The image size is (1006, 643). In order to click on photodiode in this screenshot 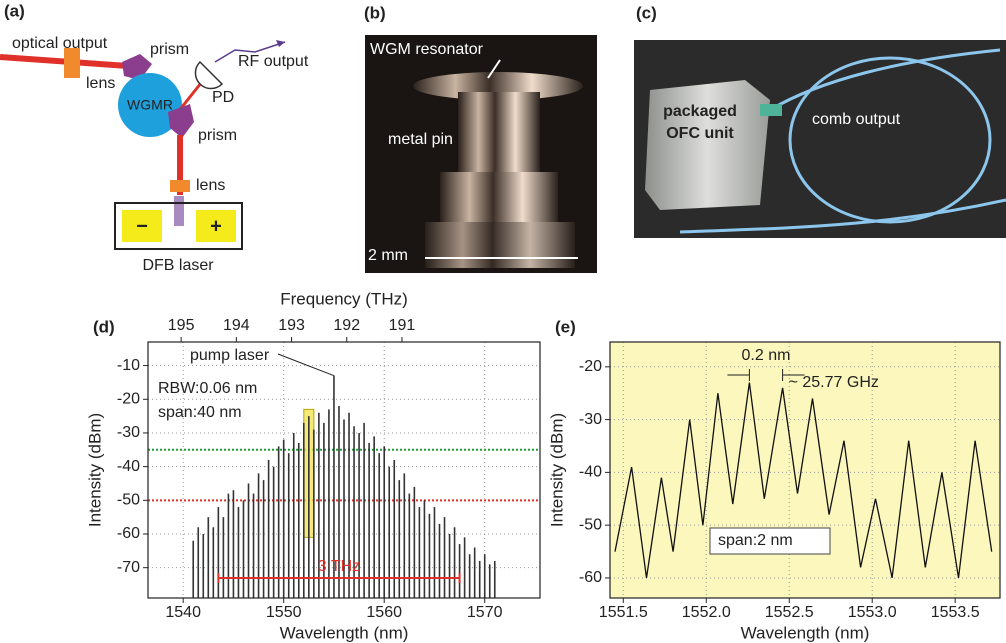, I will do `click(209, 75)`.